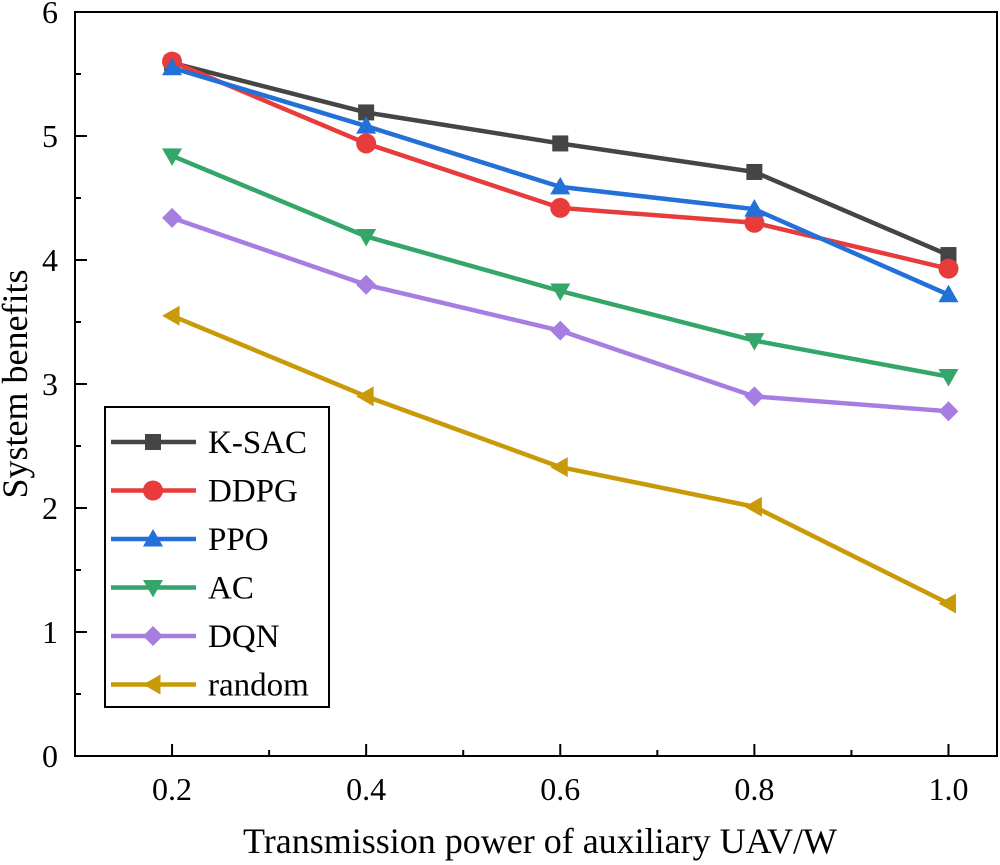  I want to click on legend-item-k-sac: K-SAC, so click(209, 443).